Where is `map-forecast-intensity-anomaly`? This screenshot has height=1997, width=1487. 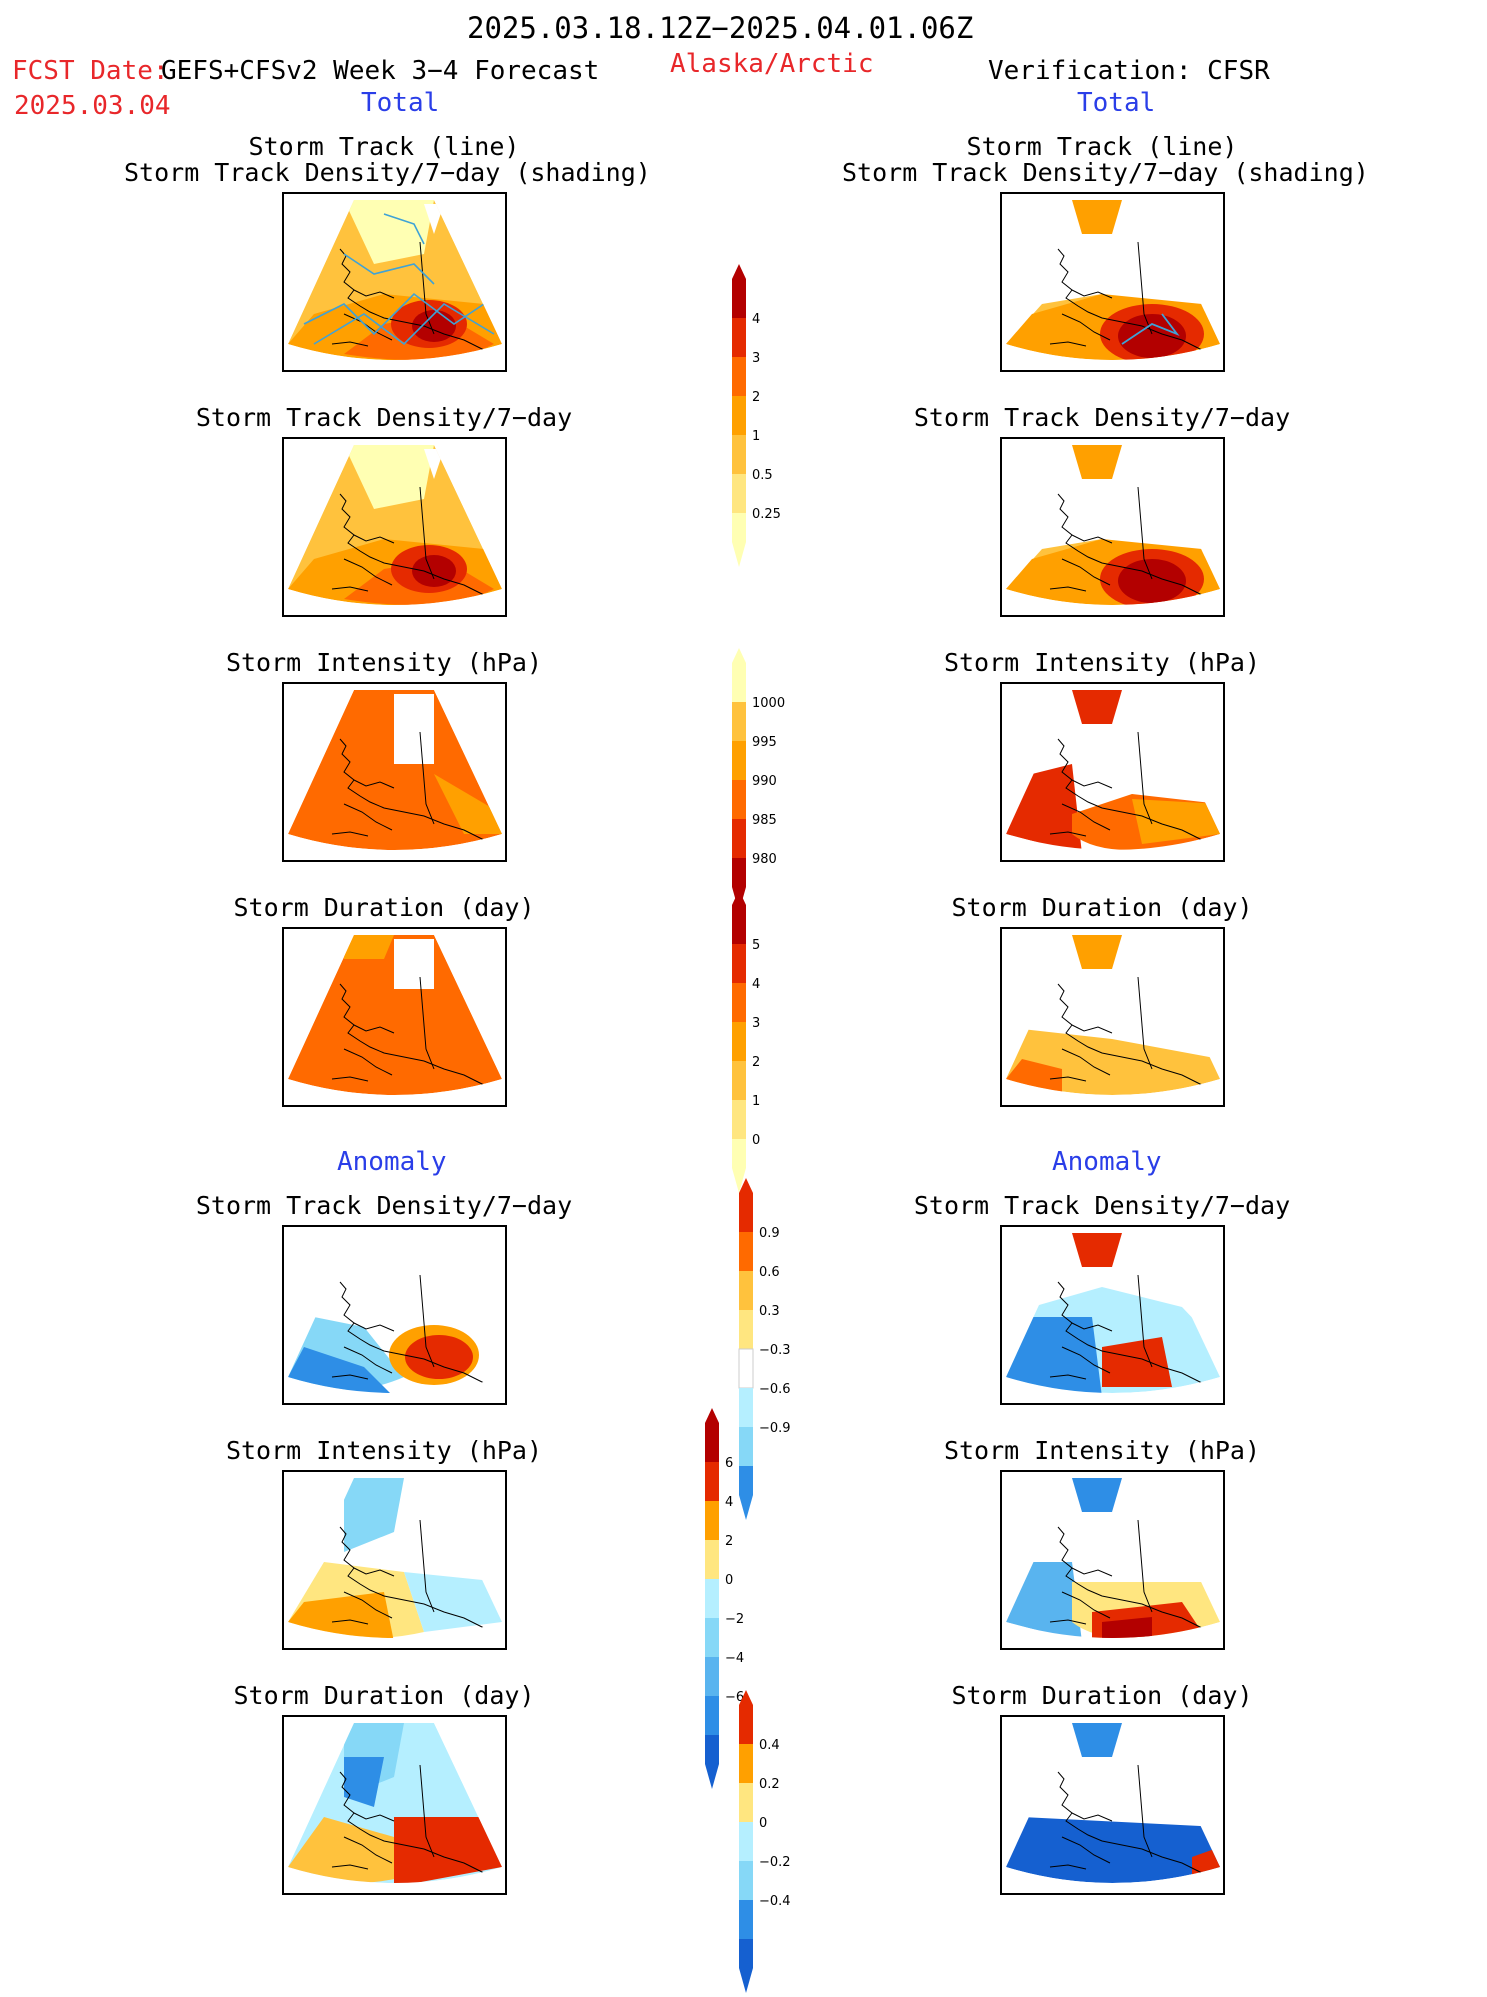 map-forecast-intensity-anomaly is located at coordinates (394, 1560).